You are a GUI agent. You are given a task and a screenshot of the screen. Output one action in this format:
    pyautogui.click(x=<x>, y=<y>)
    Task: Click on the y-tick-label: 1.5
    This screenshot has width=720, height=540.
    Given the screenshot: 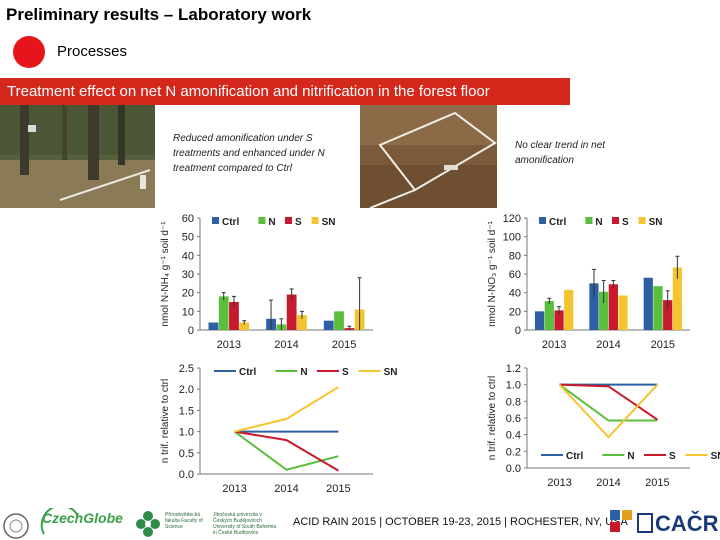 What is the action you would take?
    pyautogui.click(x=186, y=411)
    